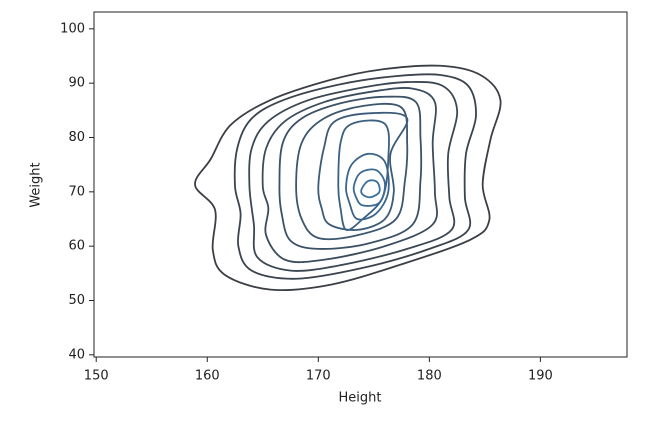 Image resolution: width=655 pixels, height=428 pixels. What do you see at coordinates (76, 83) in the screenshot?
I see `y-tick-label: 90` at bounding box center [76, 83].